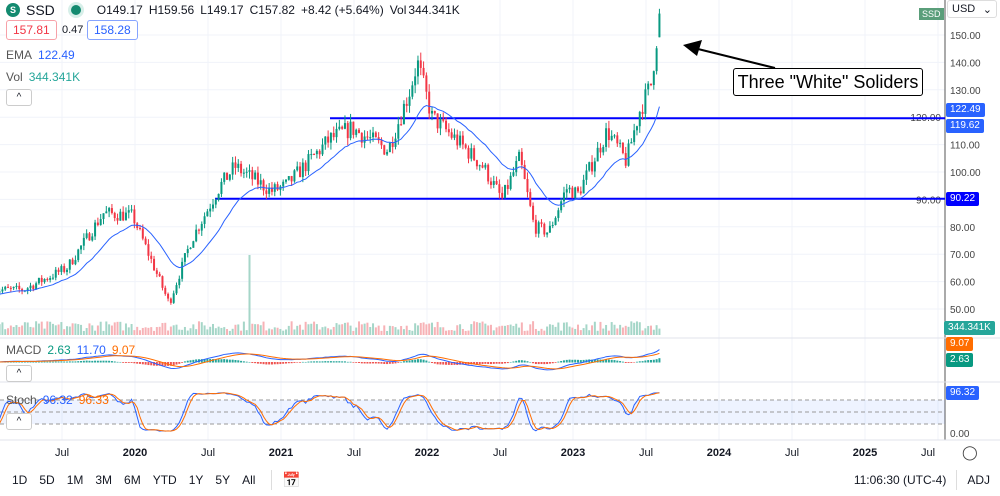  What do you see at coordinates (20, 479) in the screenshot?
I see `timeframe-1d: 1D` at bounding box center [20, 479].